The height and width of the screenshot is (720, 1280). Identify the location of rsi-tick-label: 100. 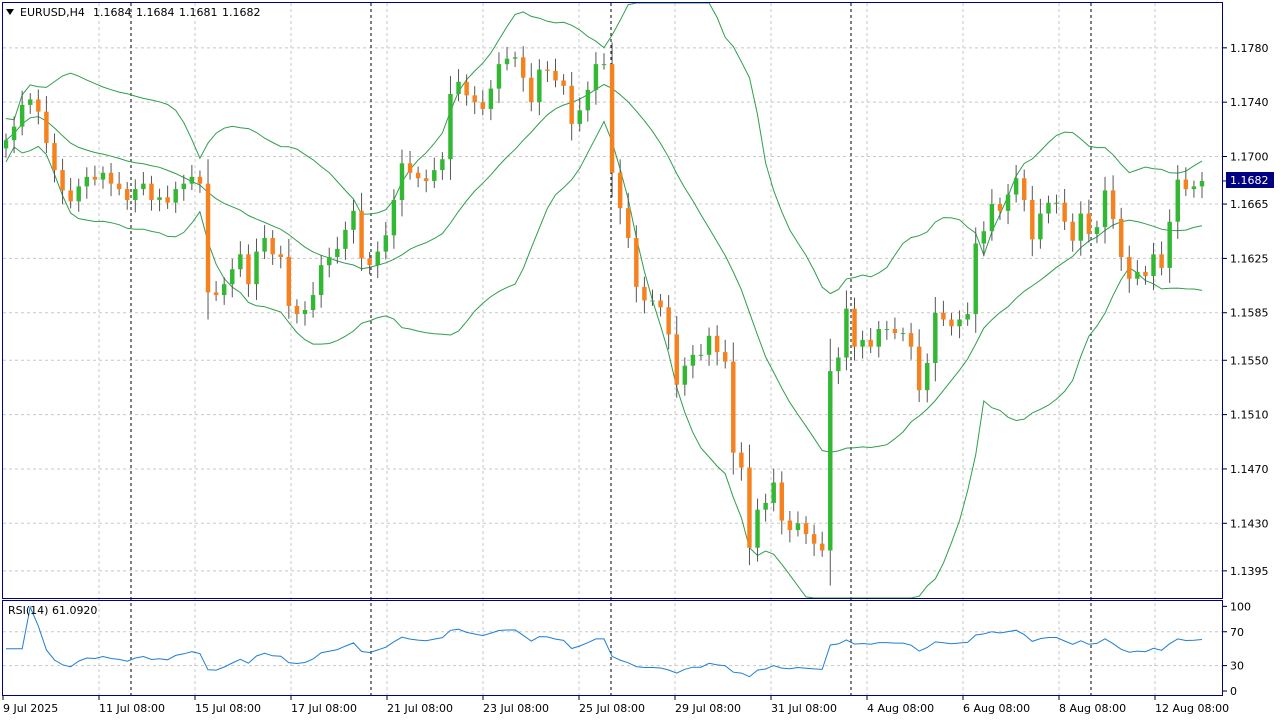
(1240, 606).